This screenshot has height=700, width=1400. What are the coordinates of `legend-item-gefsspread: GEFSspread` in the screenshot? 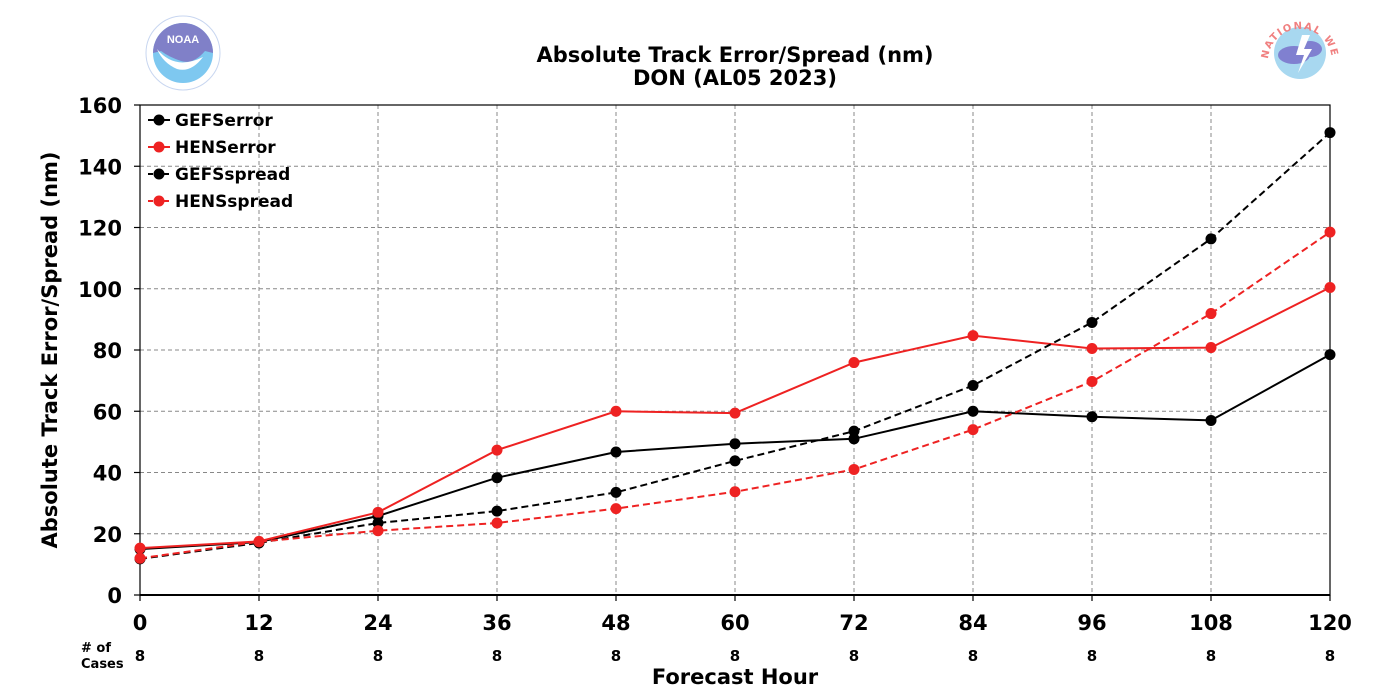 It's located at (219, 175).